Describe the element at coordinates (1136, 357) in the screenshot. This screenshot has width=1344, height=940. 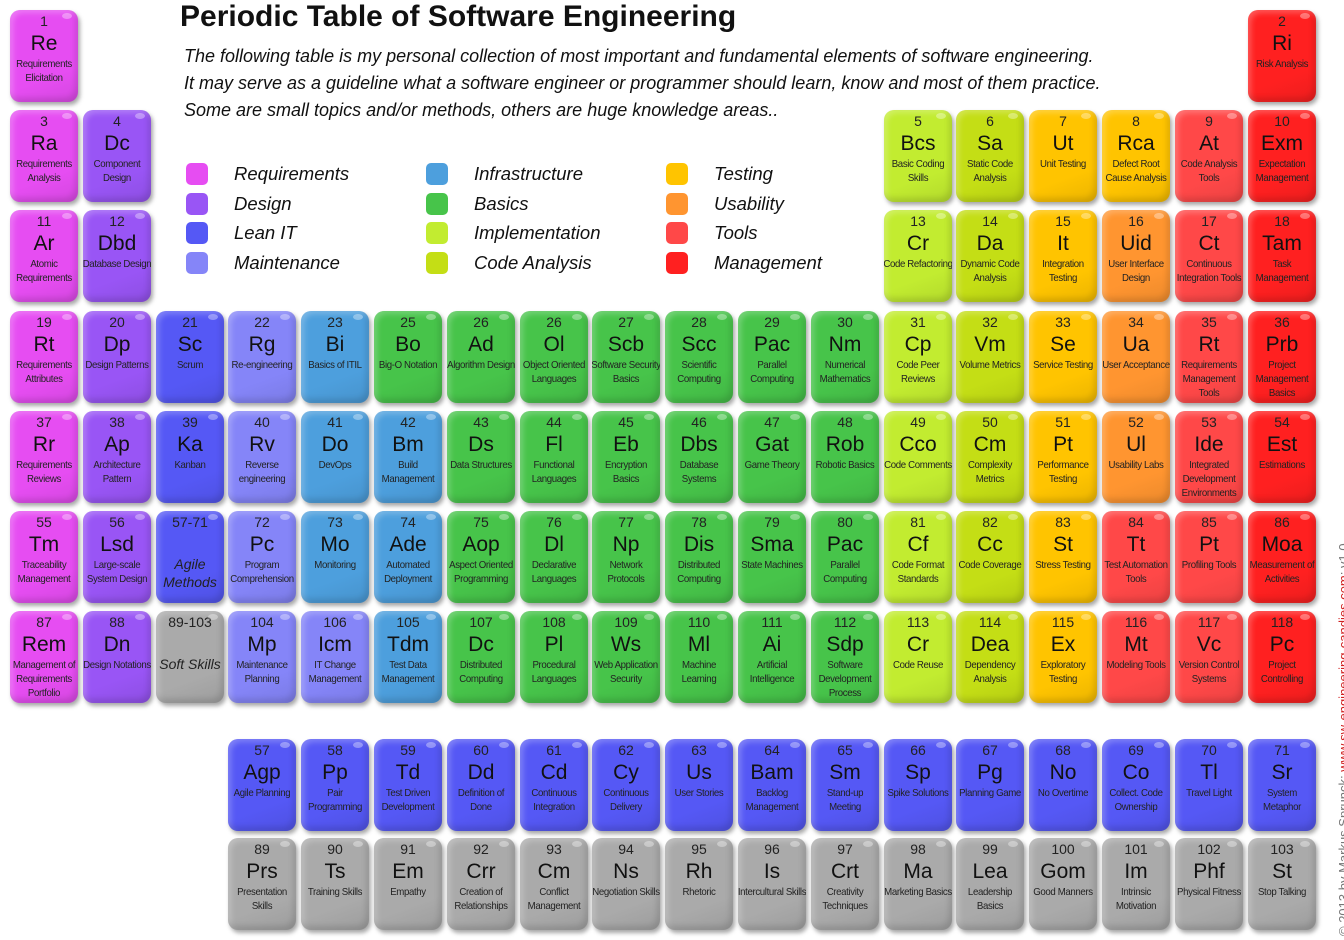
I see `element-ua-34: 34 Ua User Acceptance` at that location.